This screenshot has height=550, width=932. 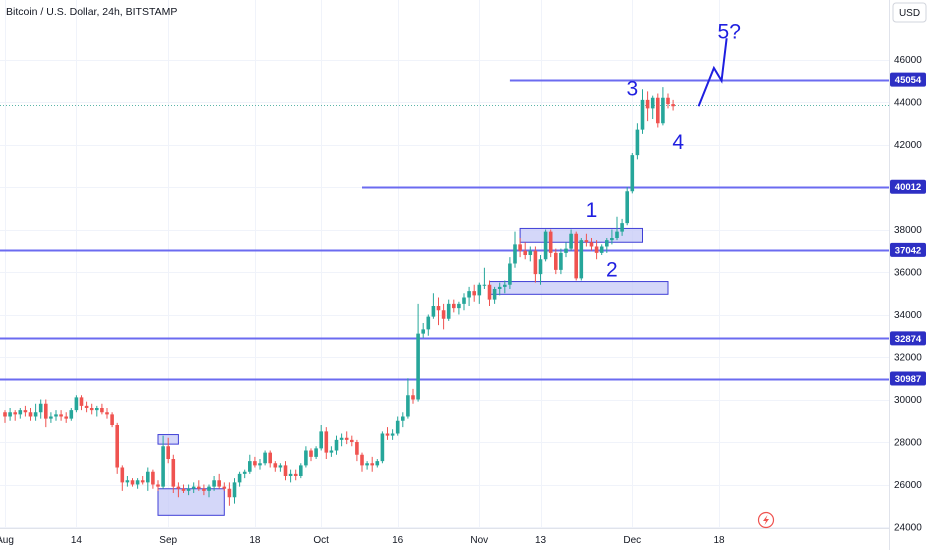 What do you see at coordinates (678, 142) in the screenshot?
I see `wave-label: 4` at bounding box center [678, 142].